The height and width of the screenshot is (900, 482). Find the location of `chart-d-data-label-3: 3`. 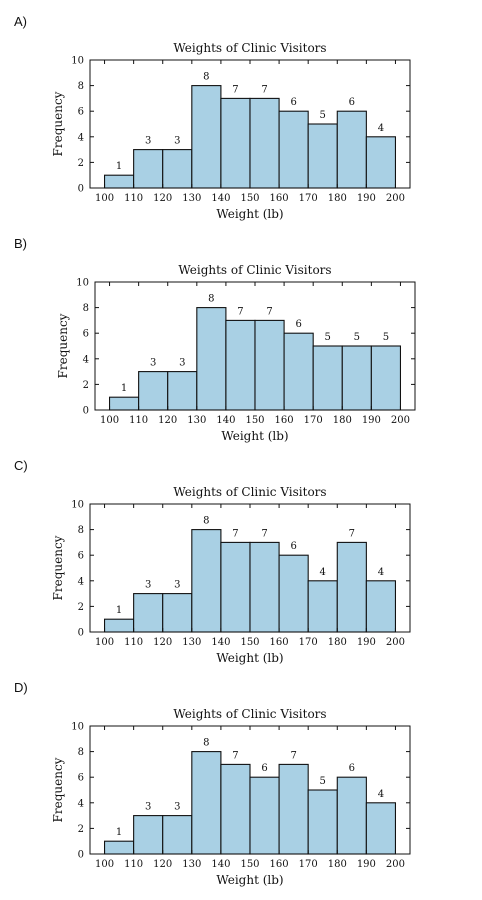

chart-d-data-label-3: 3 is located at coordinates (177, 807).